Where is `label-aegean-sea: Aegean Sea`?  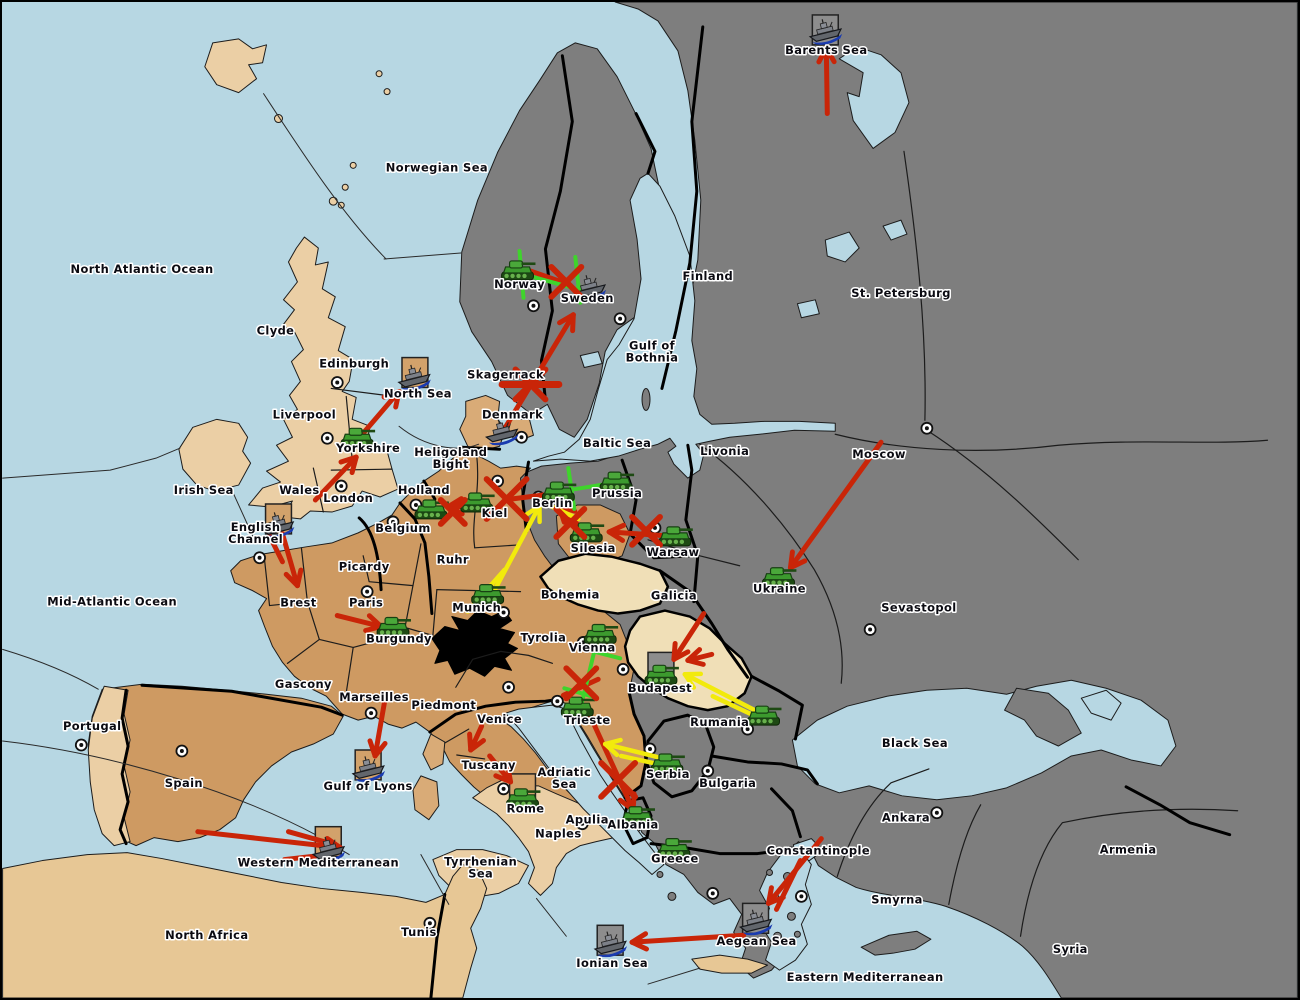
label-aegean-sea: Aegean Sea is located at coordinates (757, 941).